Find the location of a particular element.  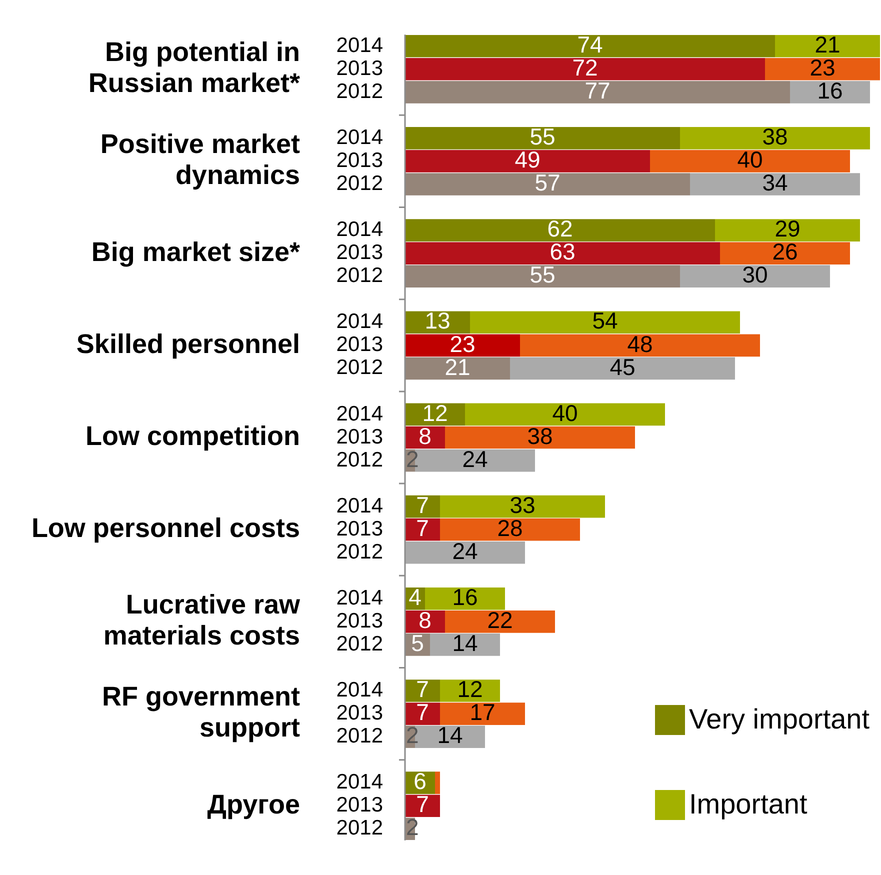

text: RF government support is located at coordinates (201, 712).